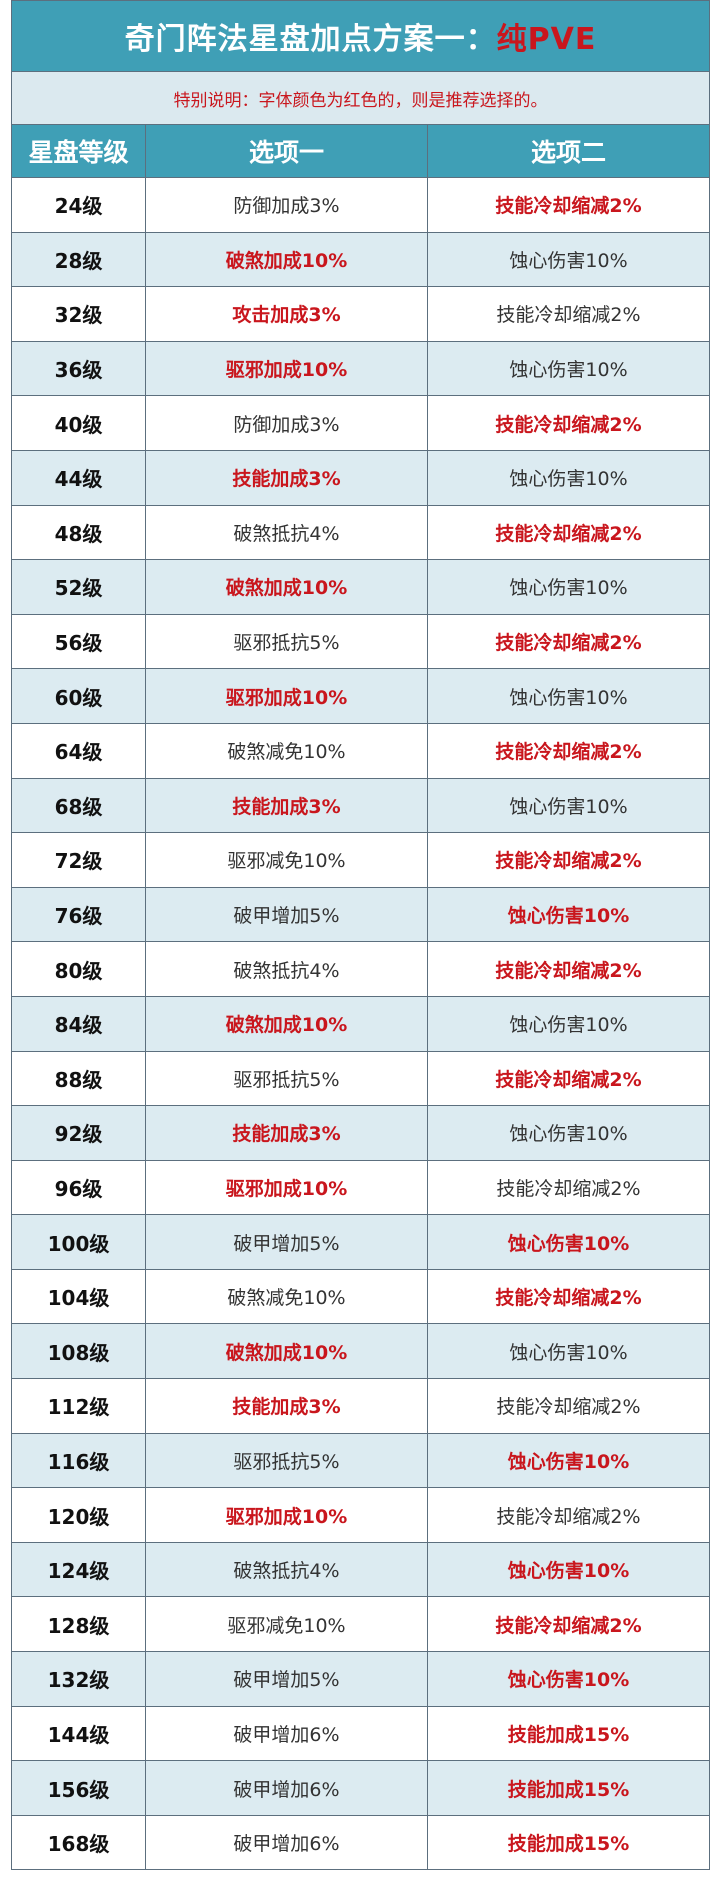  What do you see at coordinates (78, 696) in the screenshot?
I see `level-cell: 60级` at bounding box center [78, 696].